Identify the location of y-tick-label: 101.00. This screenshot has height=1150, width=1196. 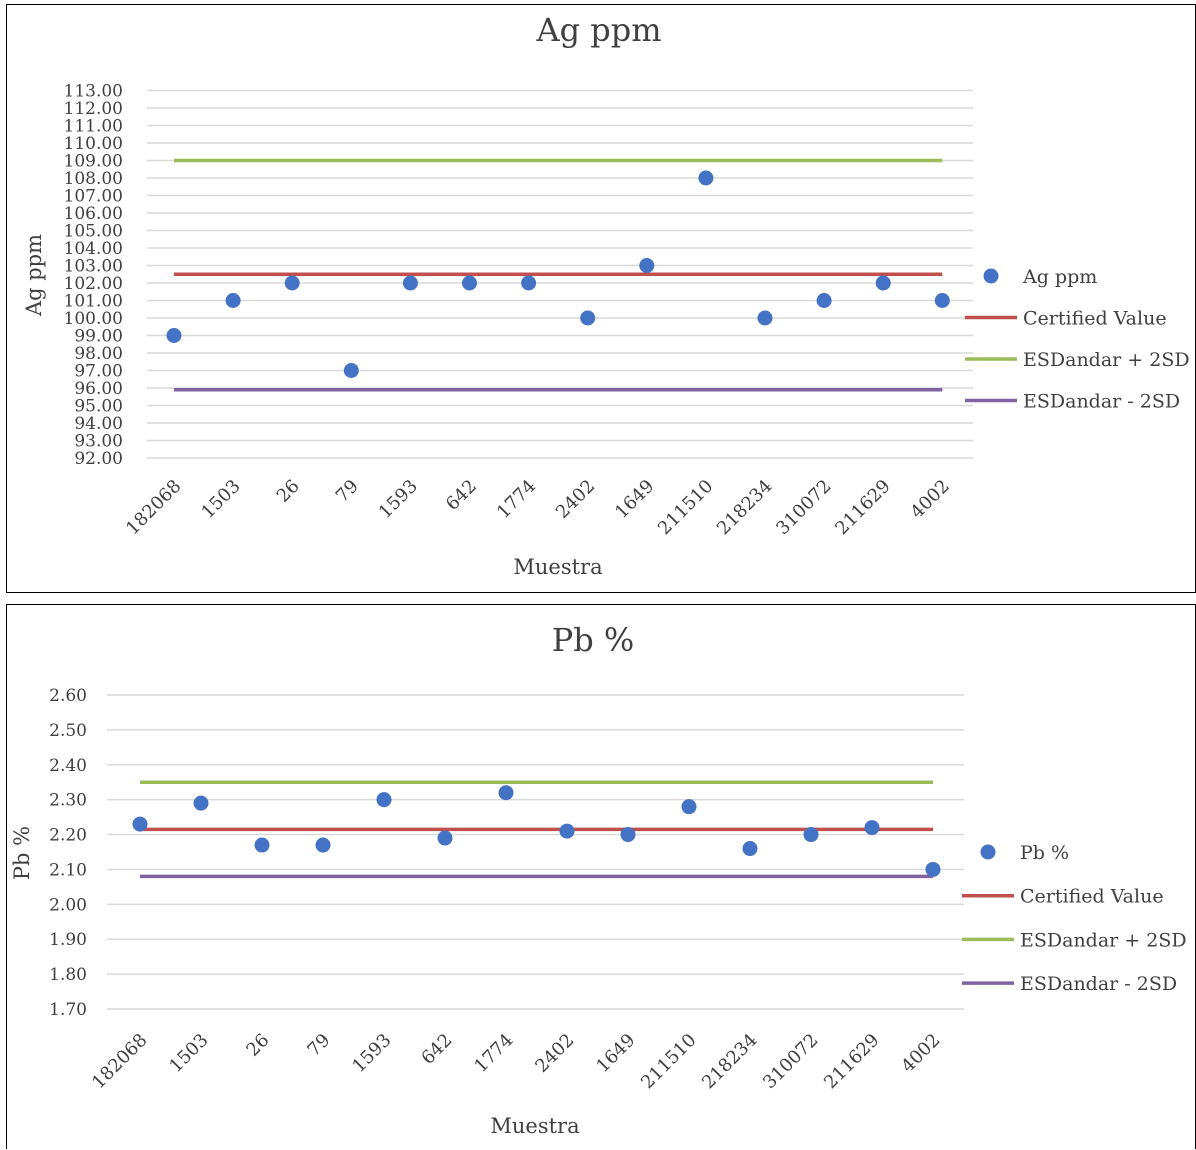
(93, 302).